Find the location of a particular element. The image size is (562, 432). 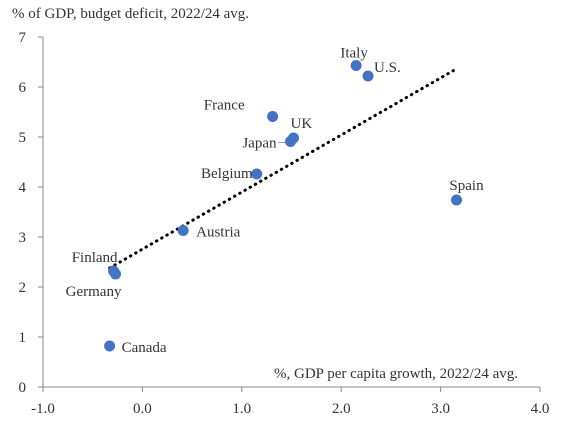

point-japan is located at coordinates (291, 141).